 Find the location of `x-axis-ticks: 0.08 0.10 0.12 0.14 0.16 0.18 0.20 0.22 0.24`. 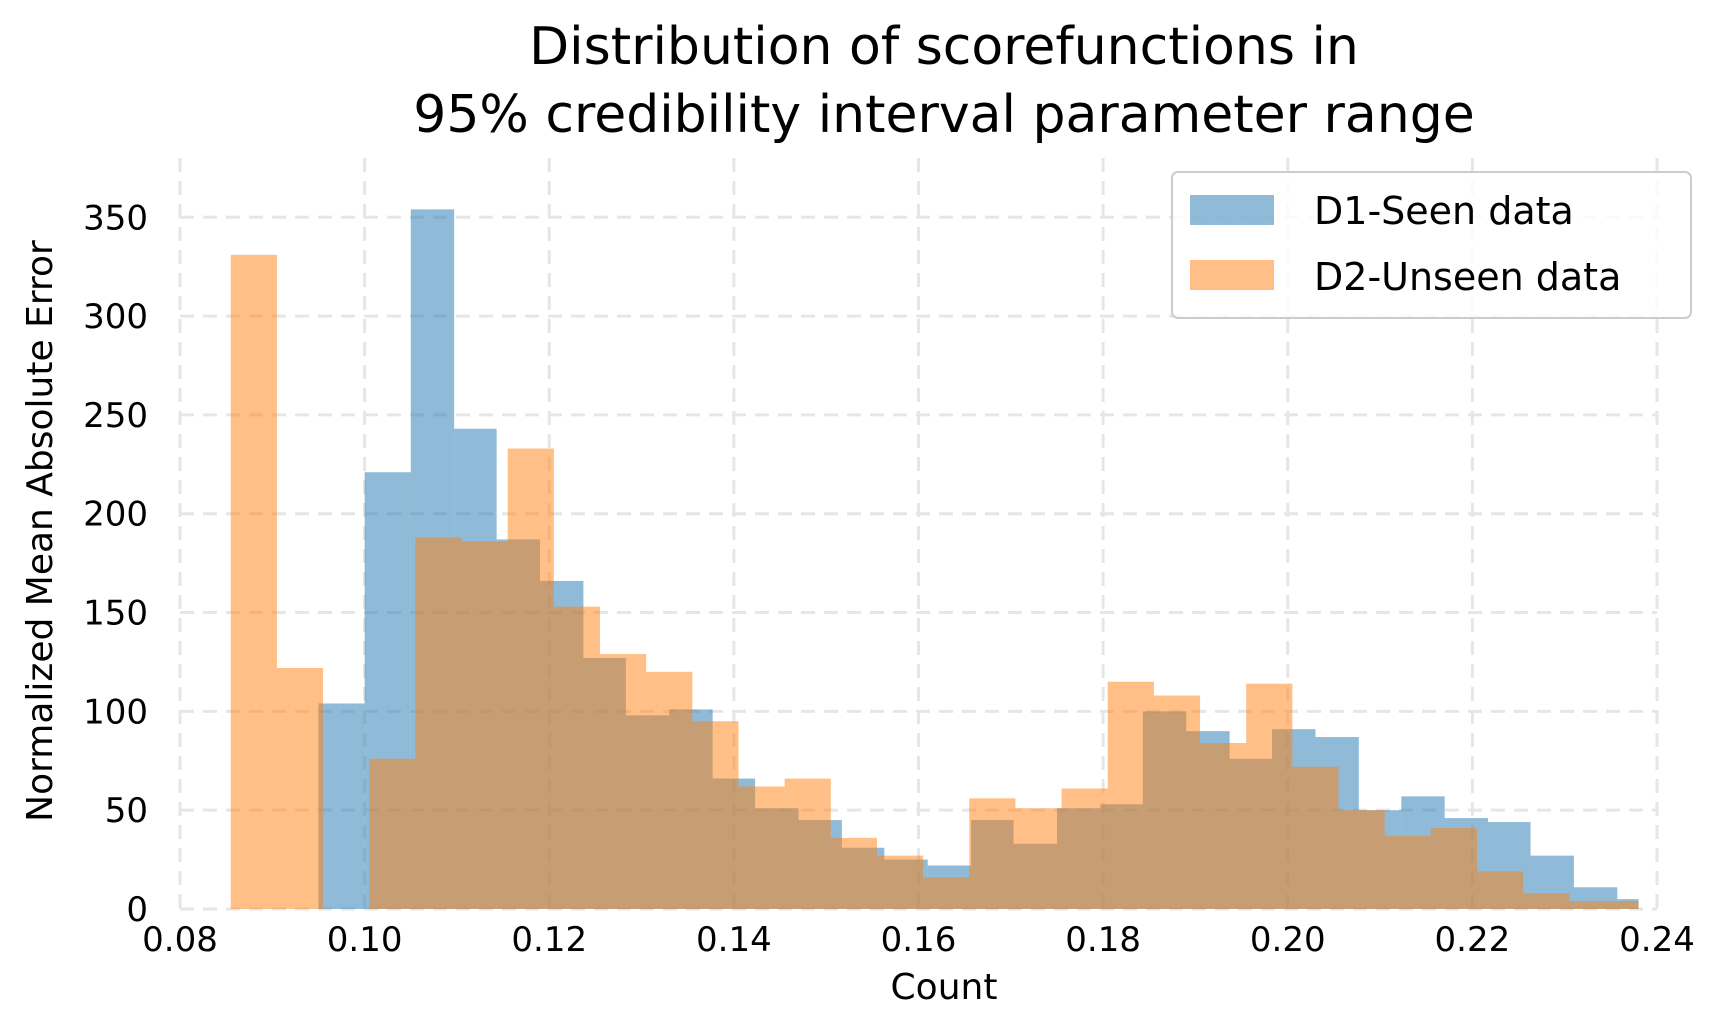

x-axis-ticks: 0.08 0.10 0.12 0.14 0.16 0.18 0.20 0.22 0.24 is located at coordinates (918, 940).